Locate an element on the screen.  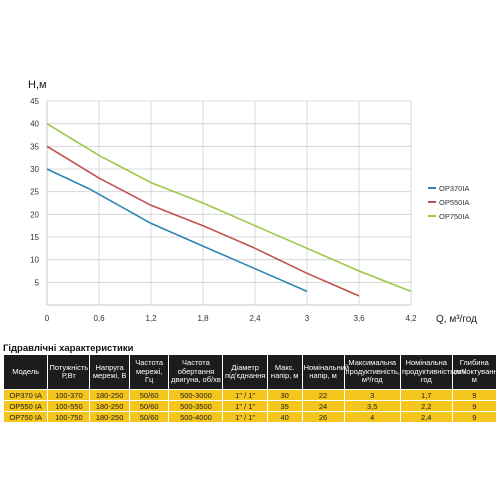
y-tick-label: 35 is located at coordinates (34, 146).